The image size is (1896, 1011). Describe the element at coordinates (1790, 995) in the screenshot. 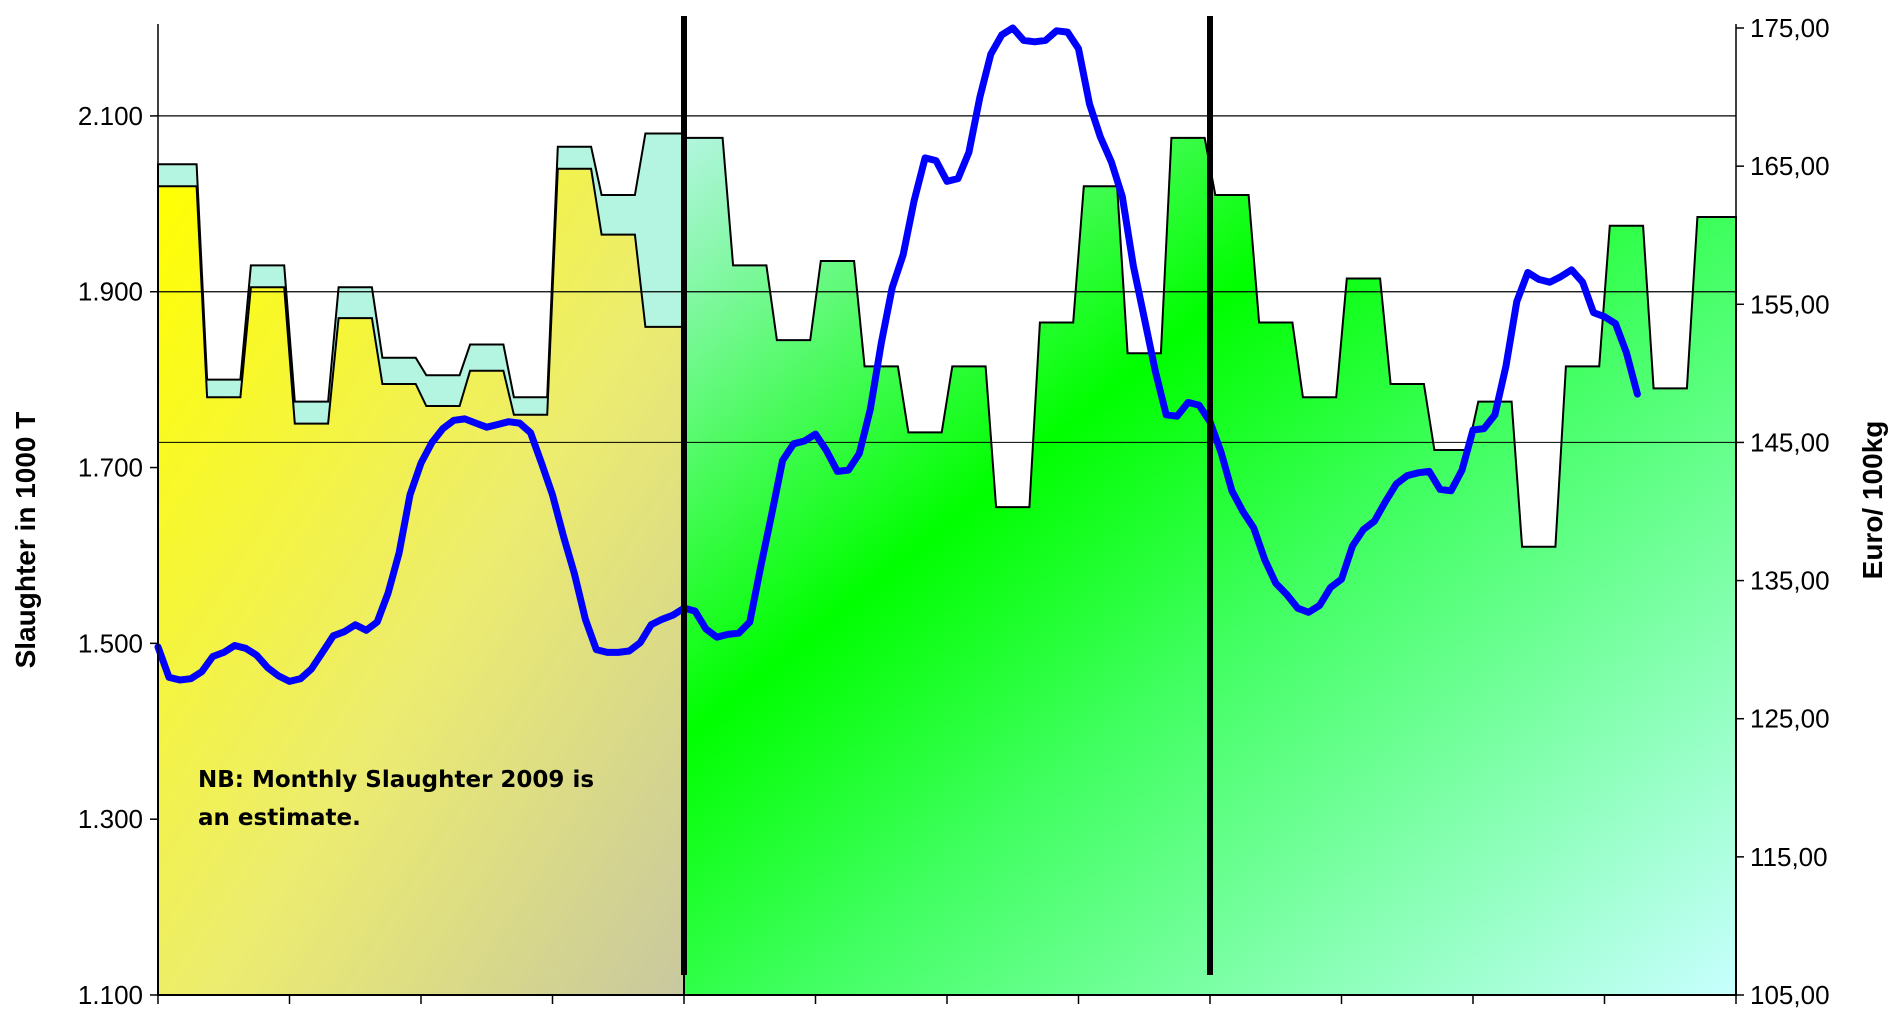

I see `right-tick-label: 105,00` at that location.